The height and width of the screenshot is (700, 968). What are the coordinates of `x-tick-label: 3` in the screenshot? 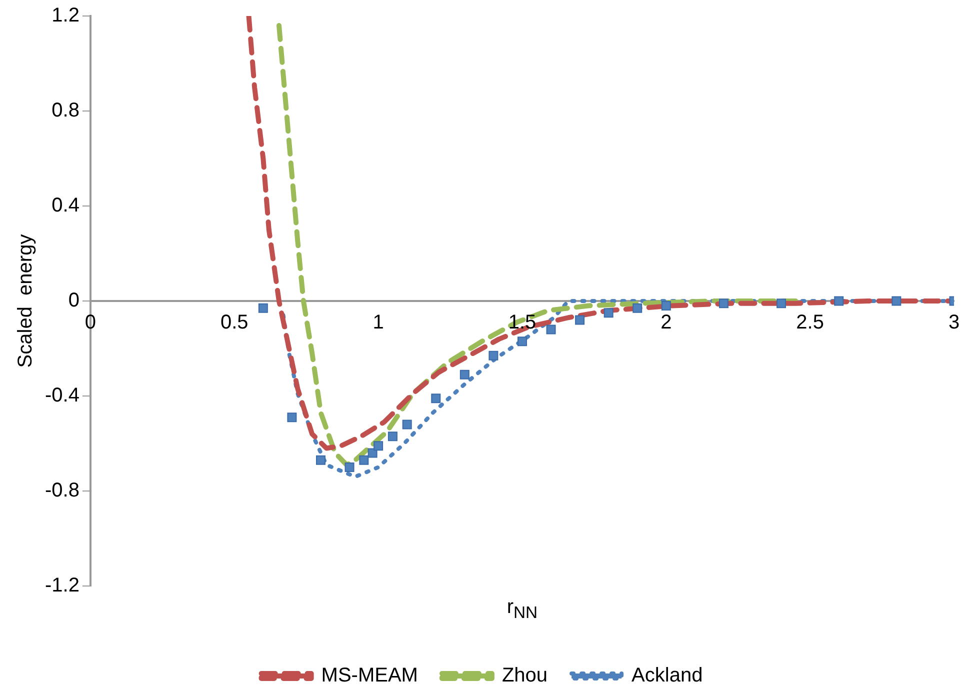 It's located at (954, 323).